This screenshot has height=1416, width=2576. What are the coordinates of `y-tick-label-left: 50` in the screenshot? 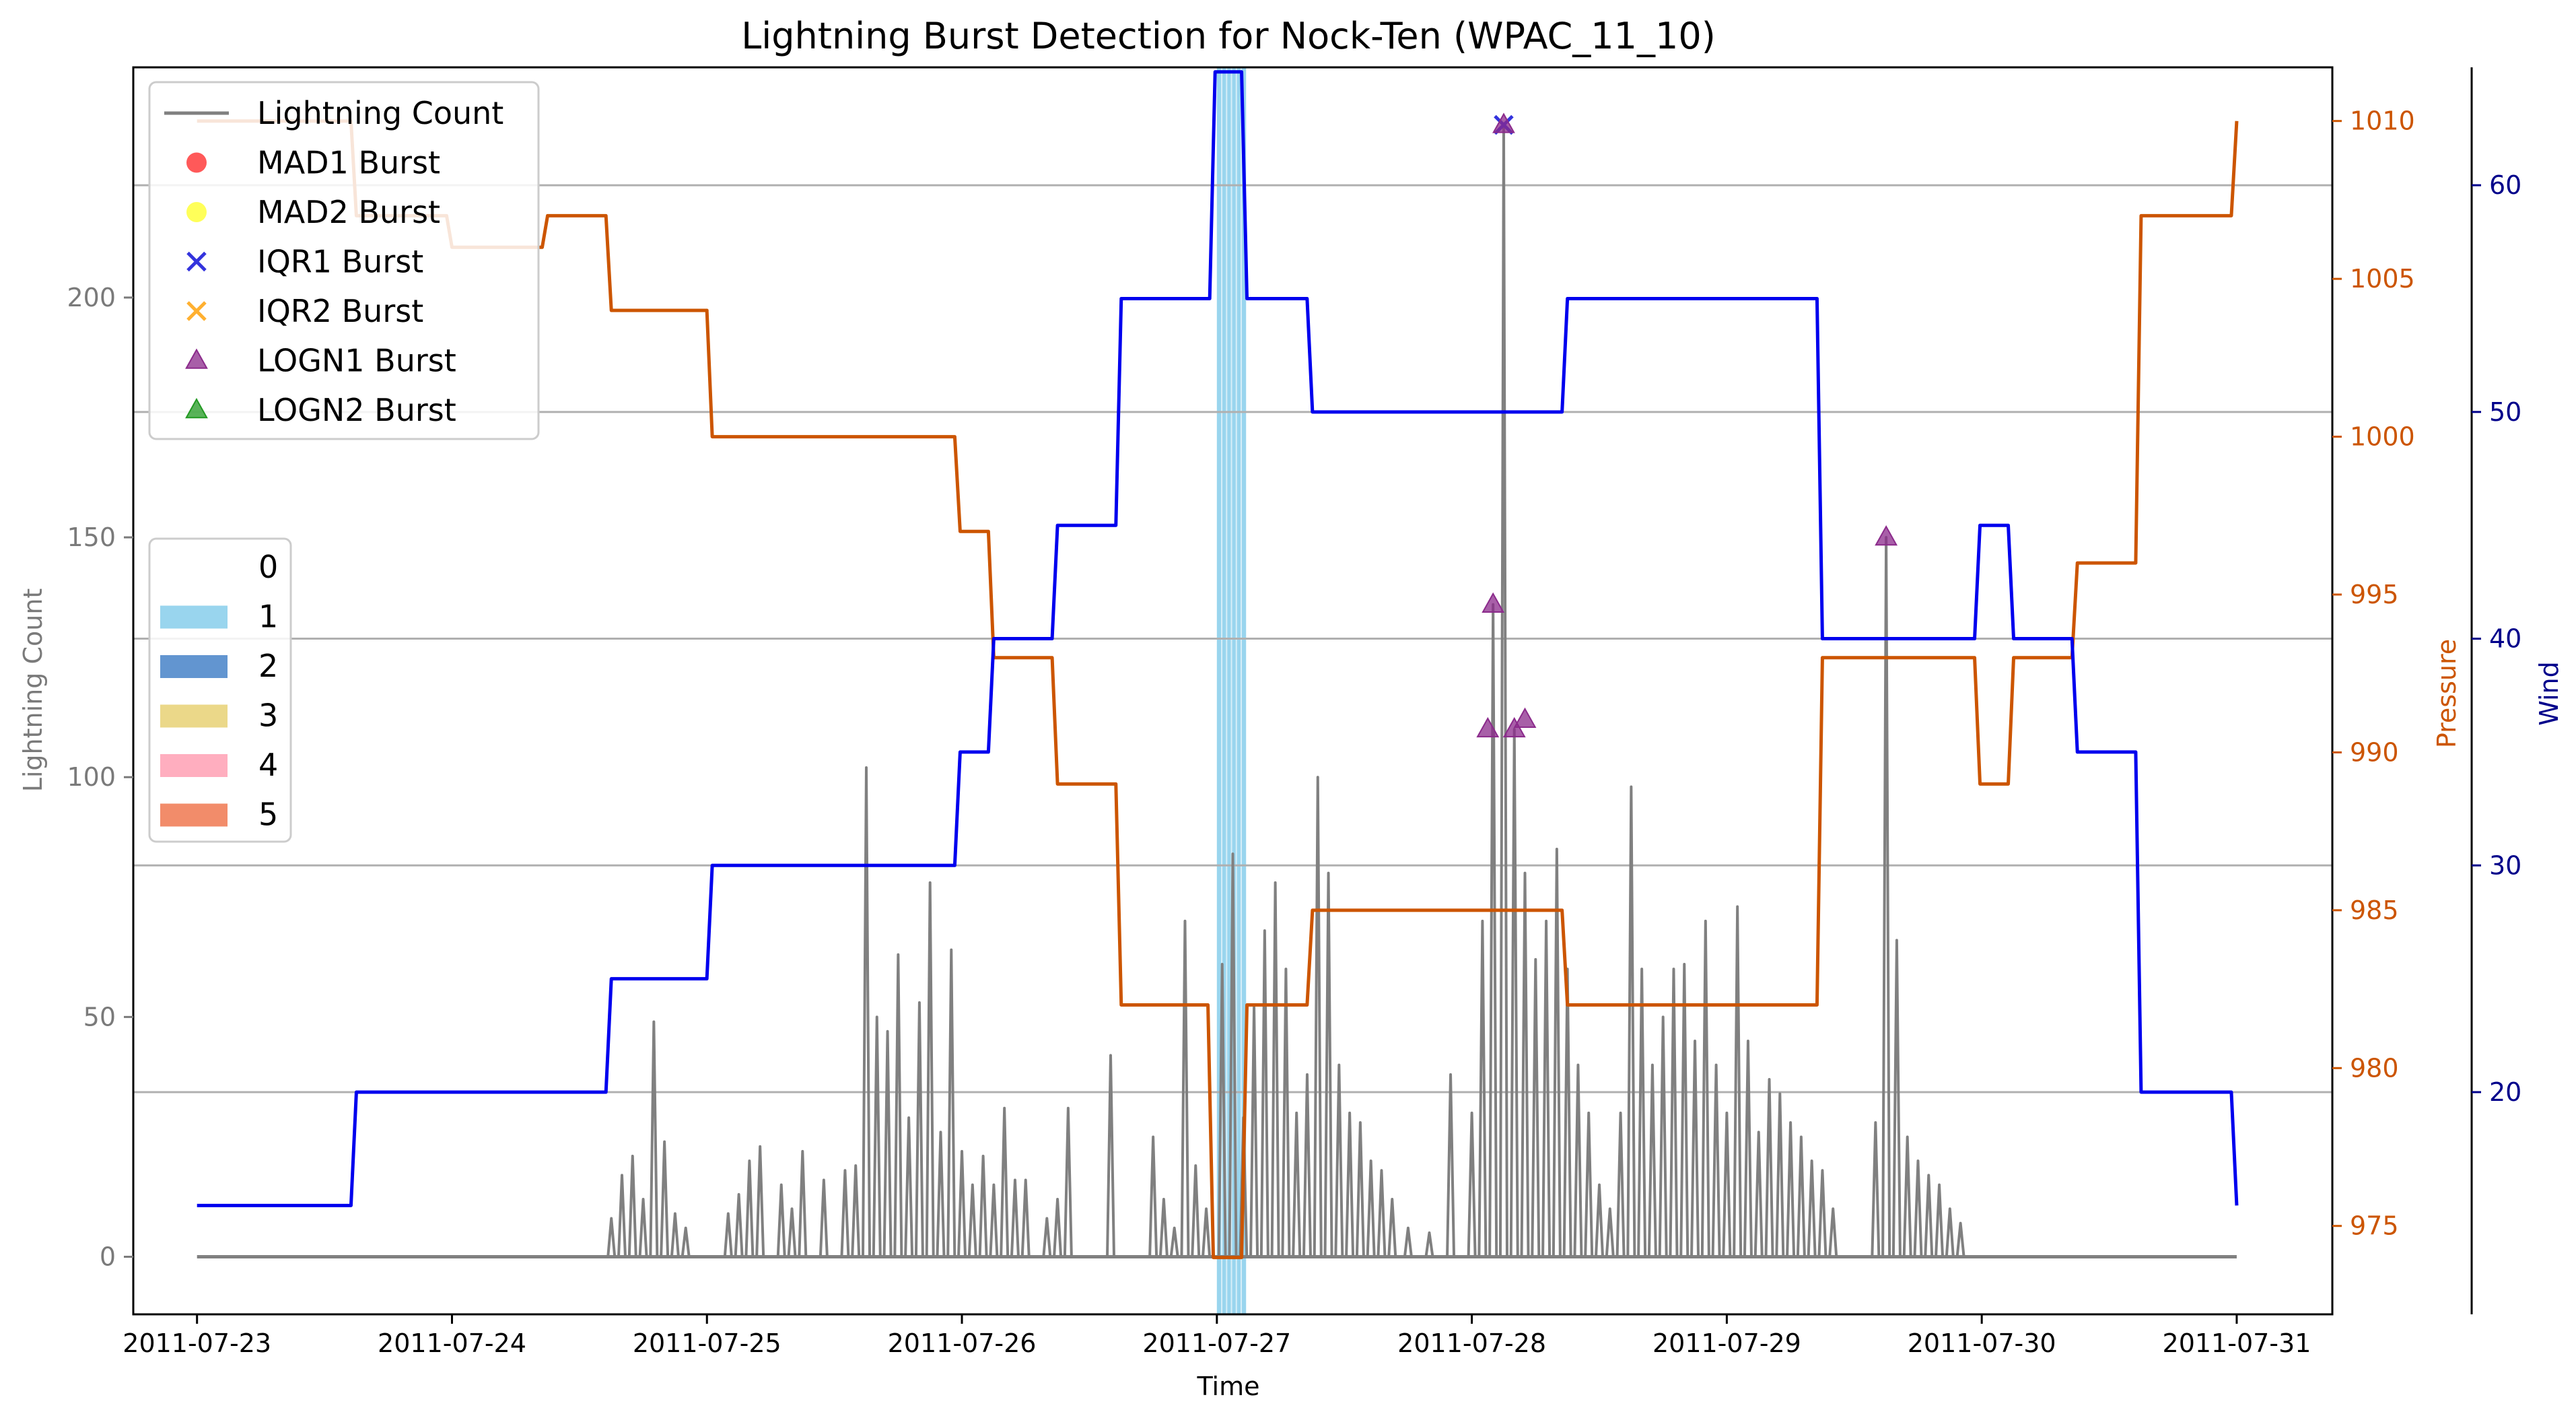 It's located at (99, 1017).